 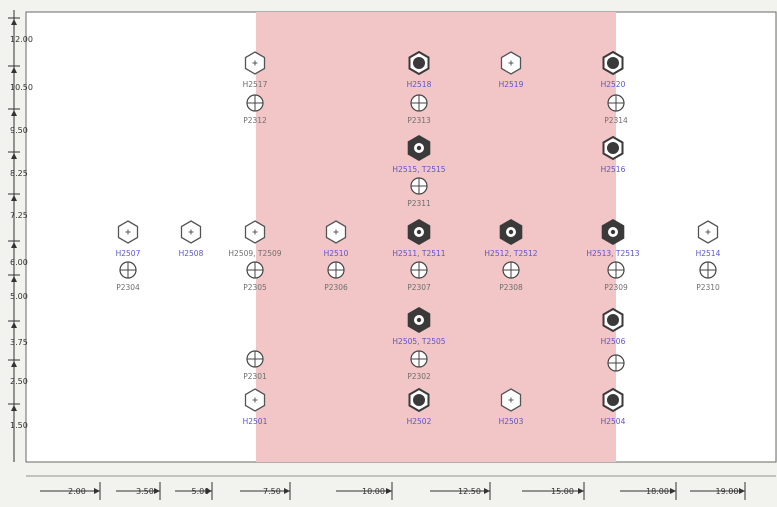 What do you see at coordinates (272, 491) in the screenshot?
I see `horizontal-ruler-label: 7.50` at bounding box center [272, 491].